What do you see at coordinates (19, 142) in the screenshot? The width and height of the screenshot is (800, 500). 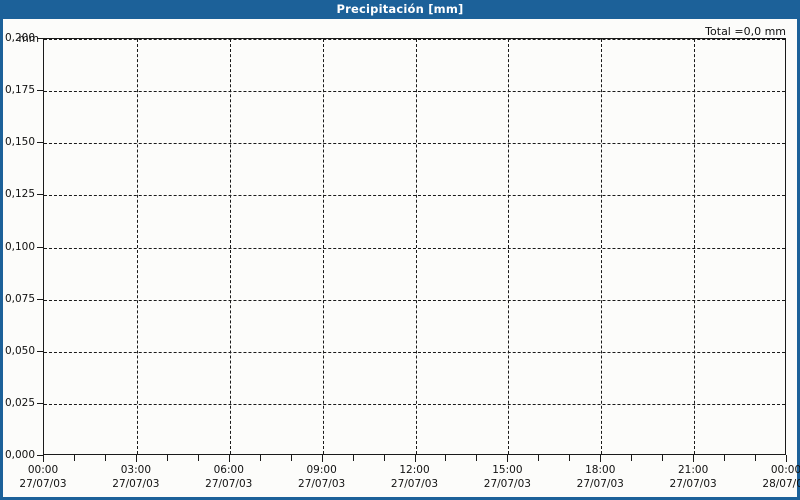 I see `y-axis-tick-label: 0,150` at bounding box center [19, 142].